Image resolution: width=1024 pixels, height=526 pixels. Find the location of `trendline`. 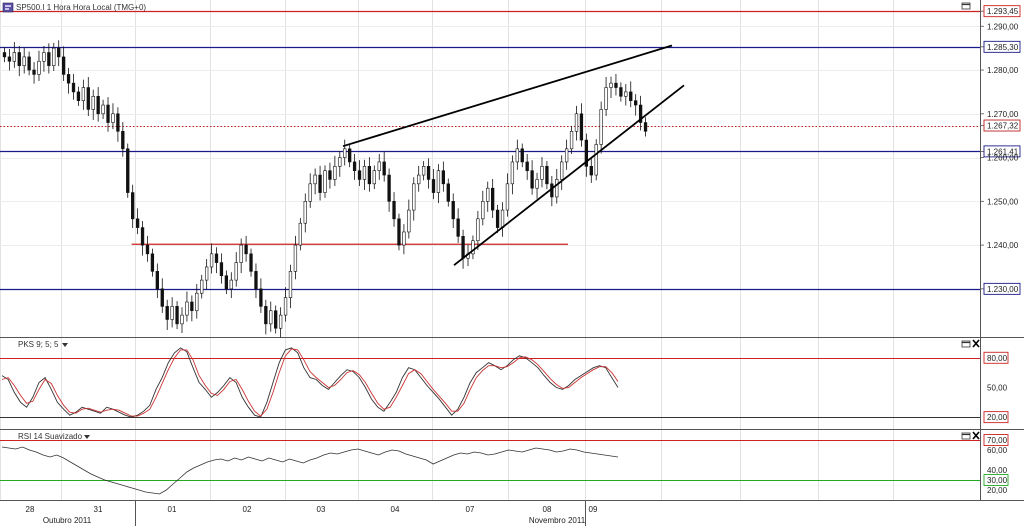

trendline is located at coordinates (507, 96).